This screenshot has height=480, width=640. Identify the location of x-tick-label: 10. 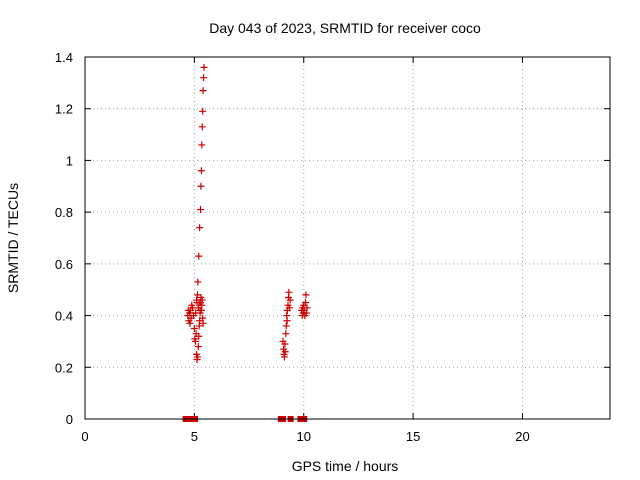
(304, 436).